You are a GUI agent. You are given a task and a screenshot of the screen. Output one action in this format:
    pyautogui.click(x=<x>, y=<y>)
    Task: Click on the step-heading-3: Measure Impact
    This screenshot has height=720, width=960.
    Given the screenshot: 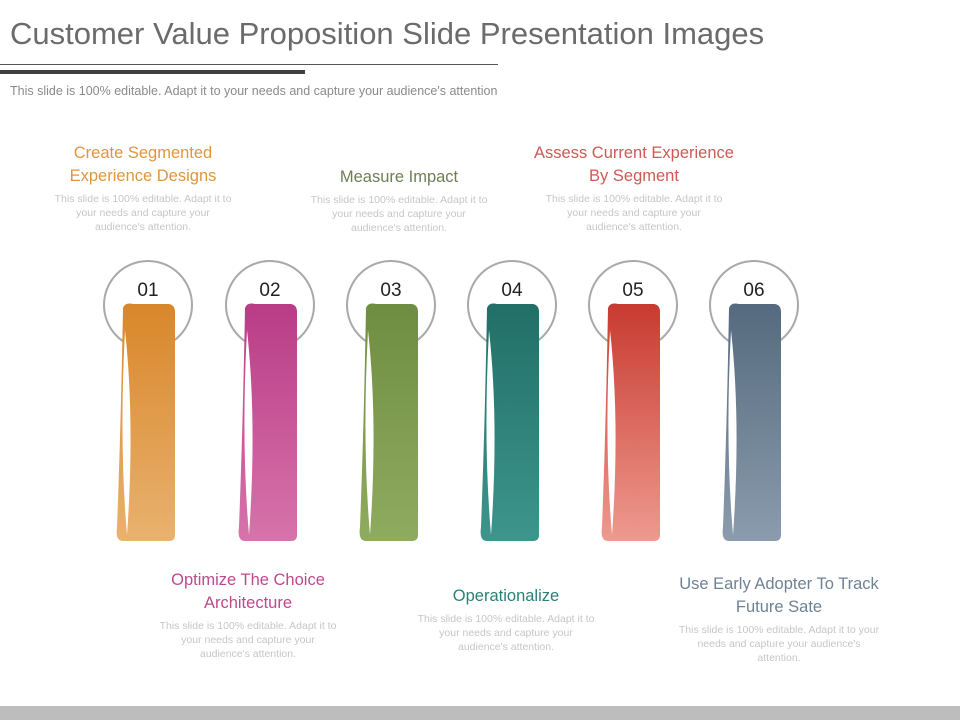 What is the action you would take?
    pyautogui.click(x=399, y=177)
    